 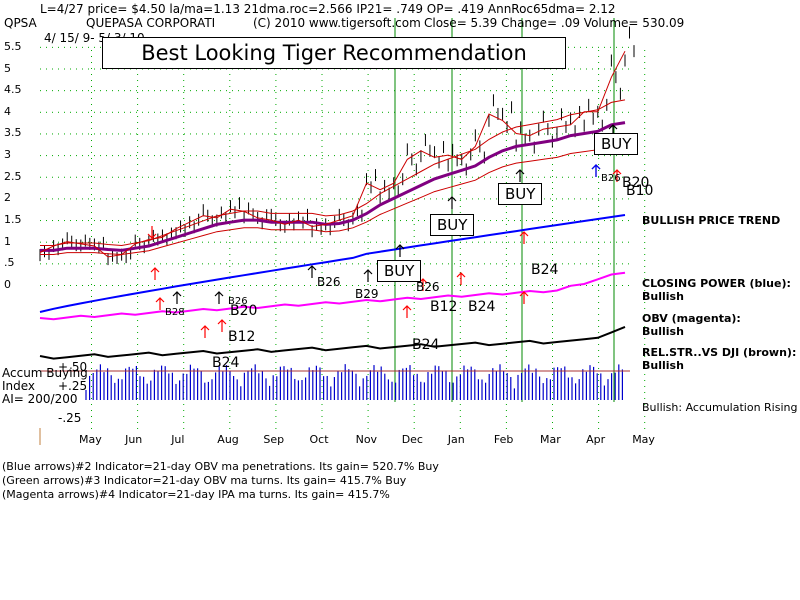 What do you see at coordinates (332, 263) in the screenshot?
I see `closing-power-line` at bounding box center [332, 263].